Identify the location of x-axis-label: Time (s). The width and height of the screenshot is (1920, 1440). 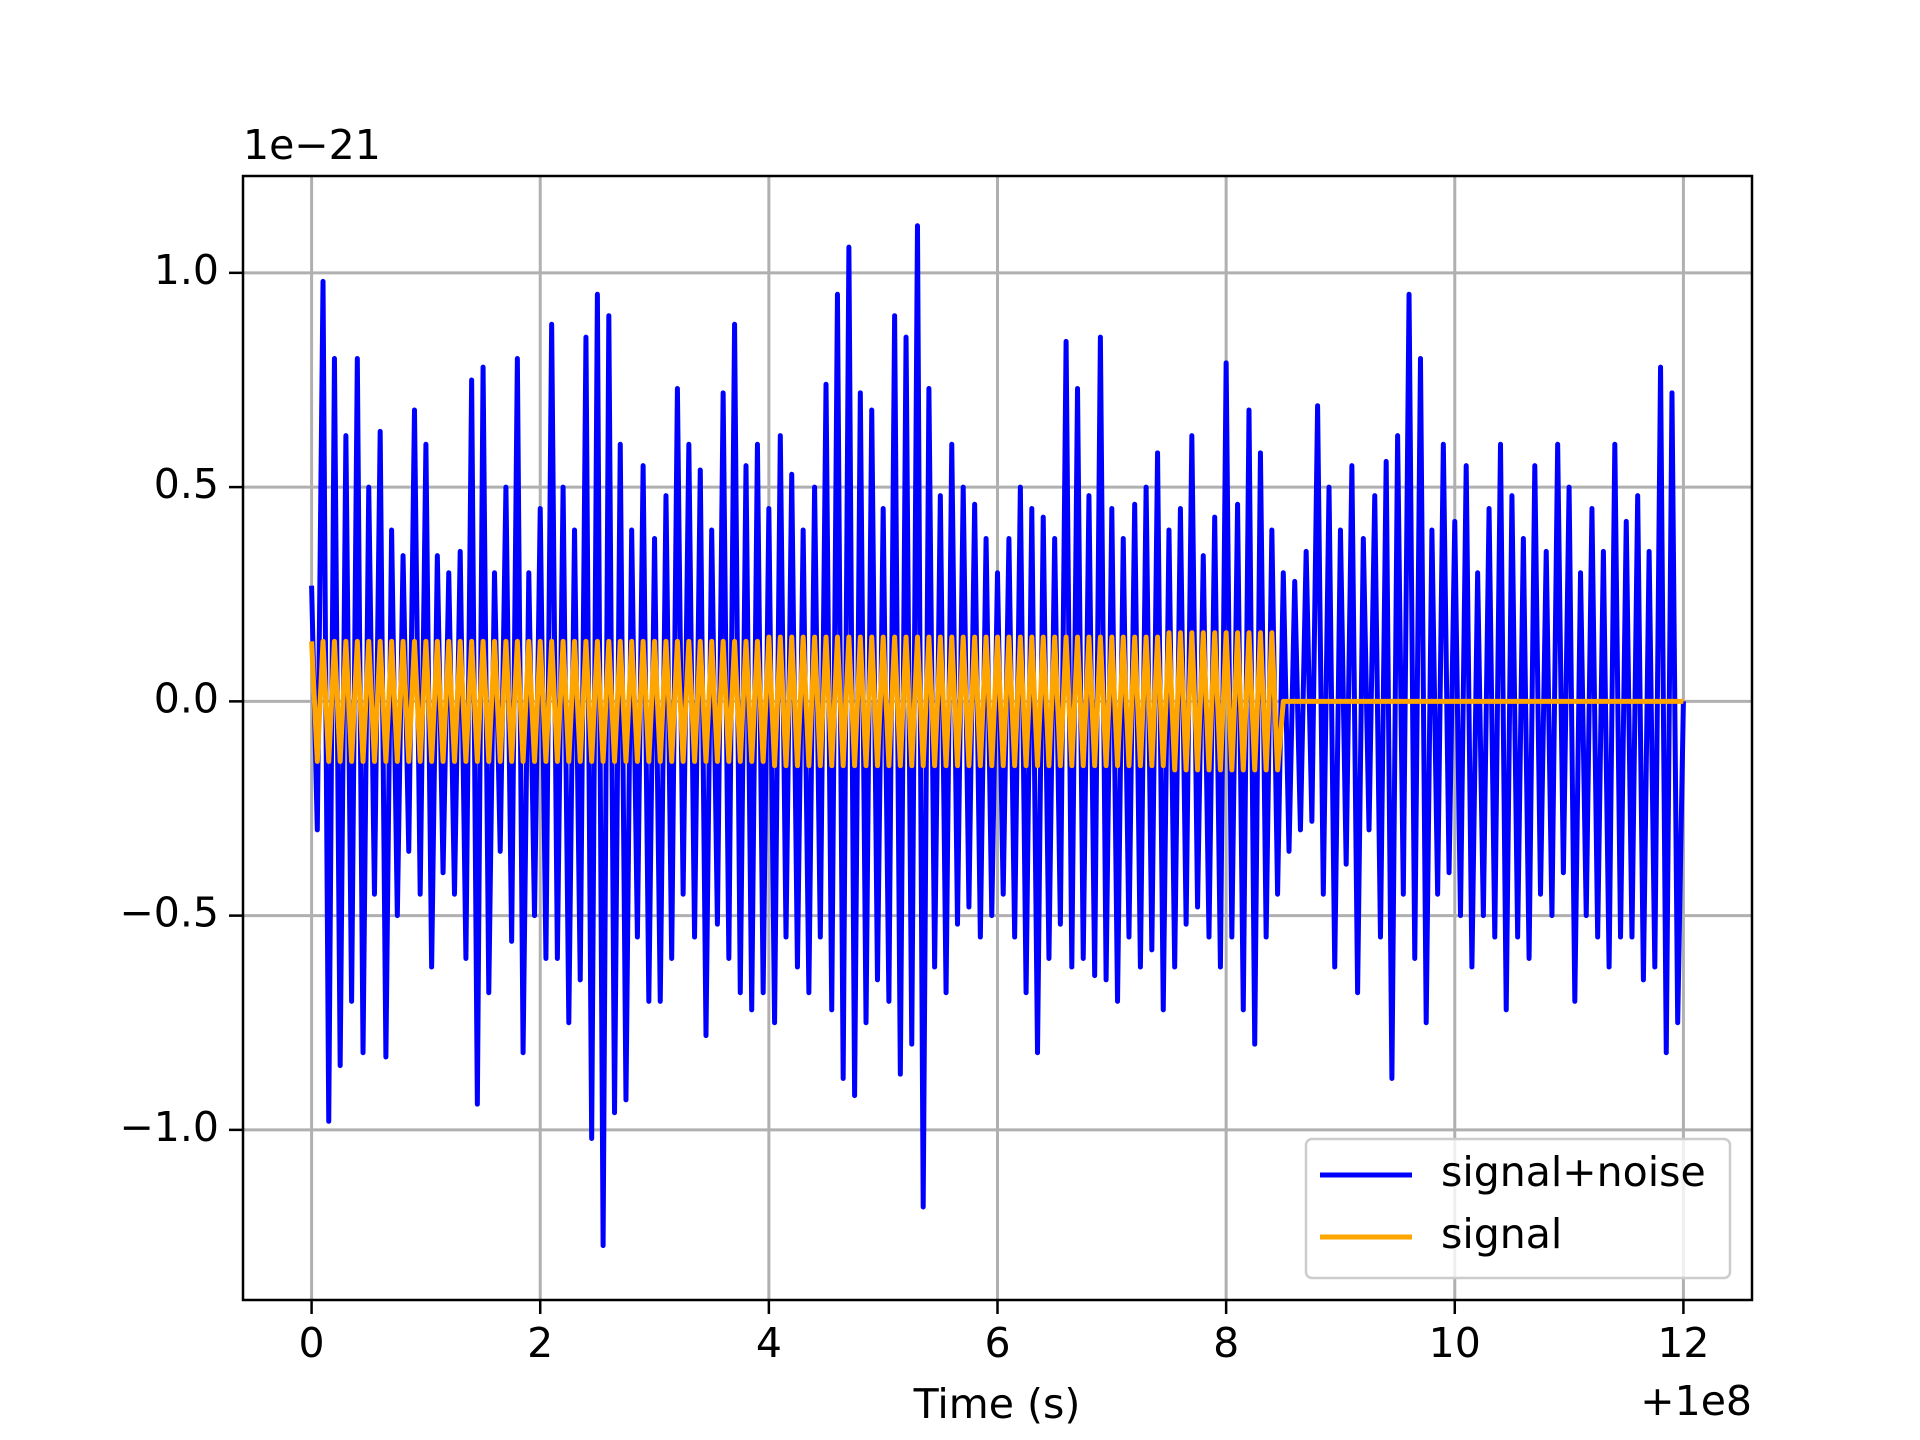
(997, 1404).